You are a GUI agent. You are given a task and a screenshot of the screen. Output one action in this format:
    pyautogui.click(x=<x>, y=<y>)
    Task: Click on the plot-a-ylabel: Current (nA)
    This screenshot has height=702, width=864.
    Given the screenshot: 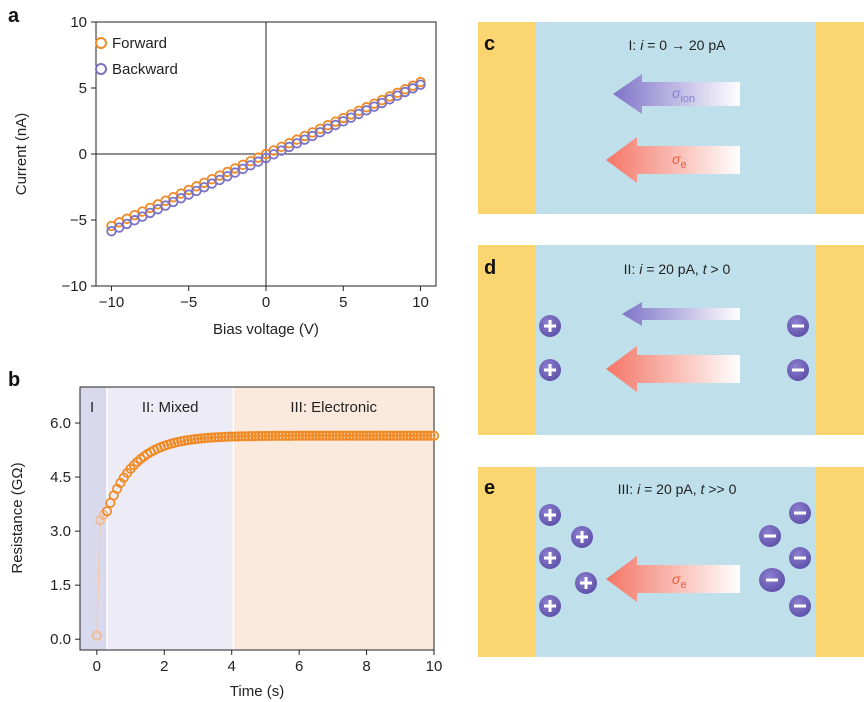 What is the action you would take?
    pyautogui.click(x=21, y=154)
    